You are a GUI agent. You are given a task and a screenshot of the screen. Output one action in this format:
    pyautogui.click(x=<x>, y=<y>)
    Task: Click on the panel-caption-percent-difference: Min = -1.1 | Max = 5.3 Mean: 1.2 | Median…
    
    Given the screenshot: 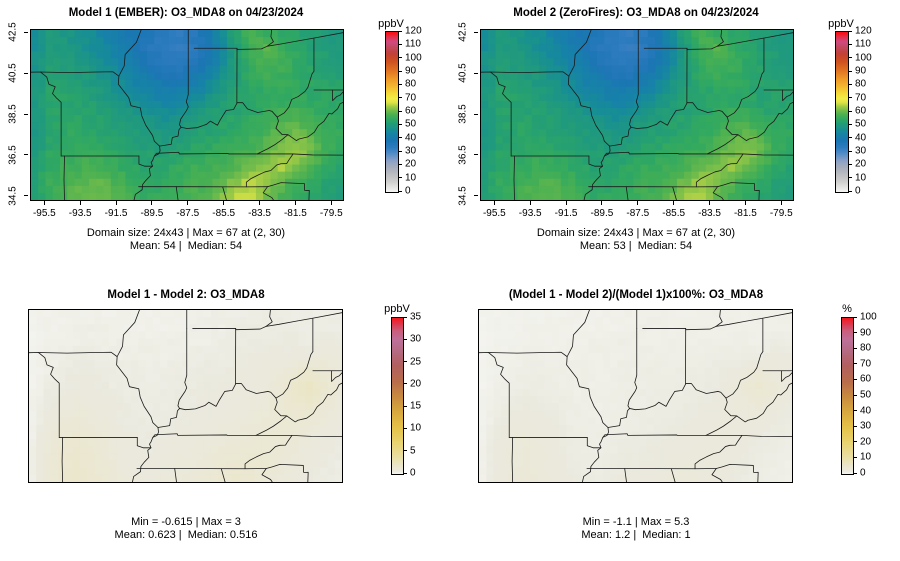 What is the action you would take?
    pyautogui.click(x=636, y=528)
    